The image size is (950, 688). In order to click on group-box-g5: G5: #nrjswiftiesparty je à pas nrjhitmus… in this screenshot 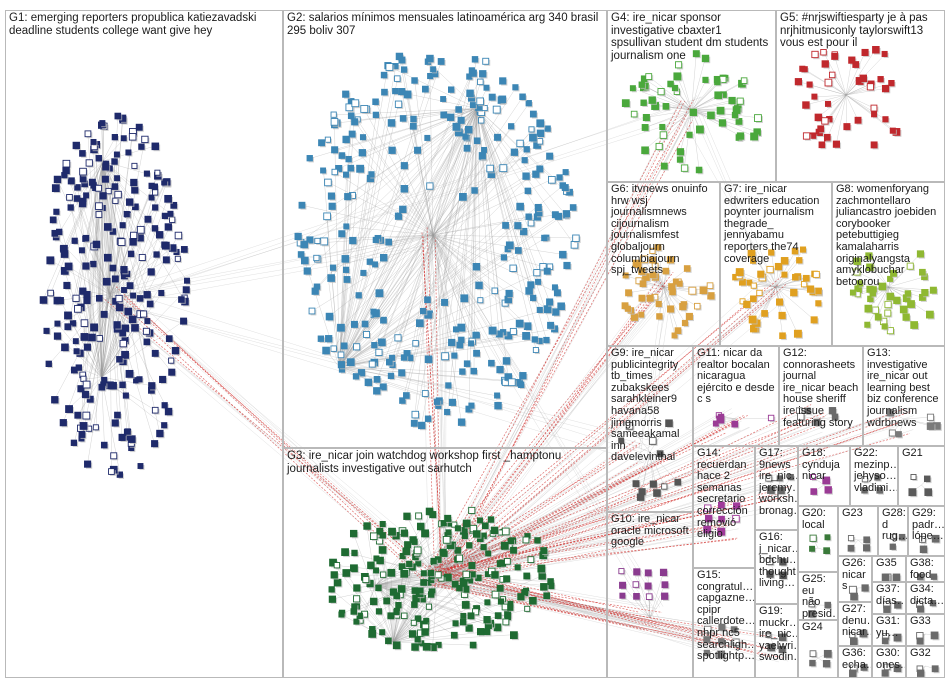, I will do `click(860, 96)`.